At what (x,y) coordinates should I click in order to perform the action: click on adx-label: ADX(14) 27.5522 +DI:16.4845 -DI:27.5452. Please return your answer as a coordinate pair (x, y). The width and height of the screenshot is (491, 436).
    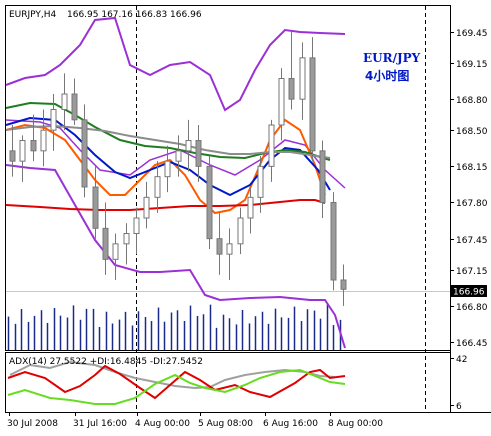
    Looking at the image, I should click on (106, 362).